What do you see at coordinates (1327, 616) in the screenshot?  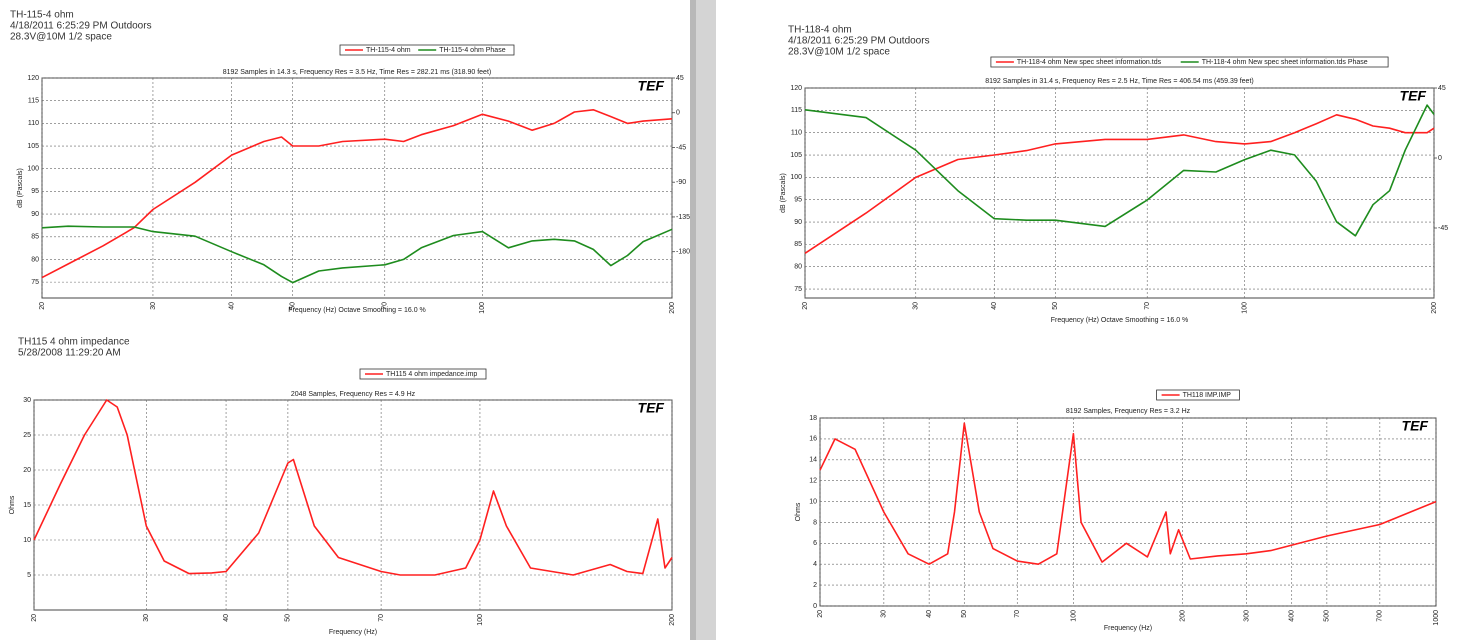 I see `x-tick-label: 500` at bounding box center [1327, 616].